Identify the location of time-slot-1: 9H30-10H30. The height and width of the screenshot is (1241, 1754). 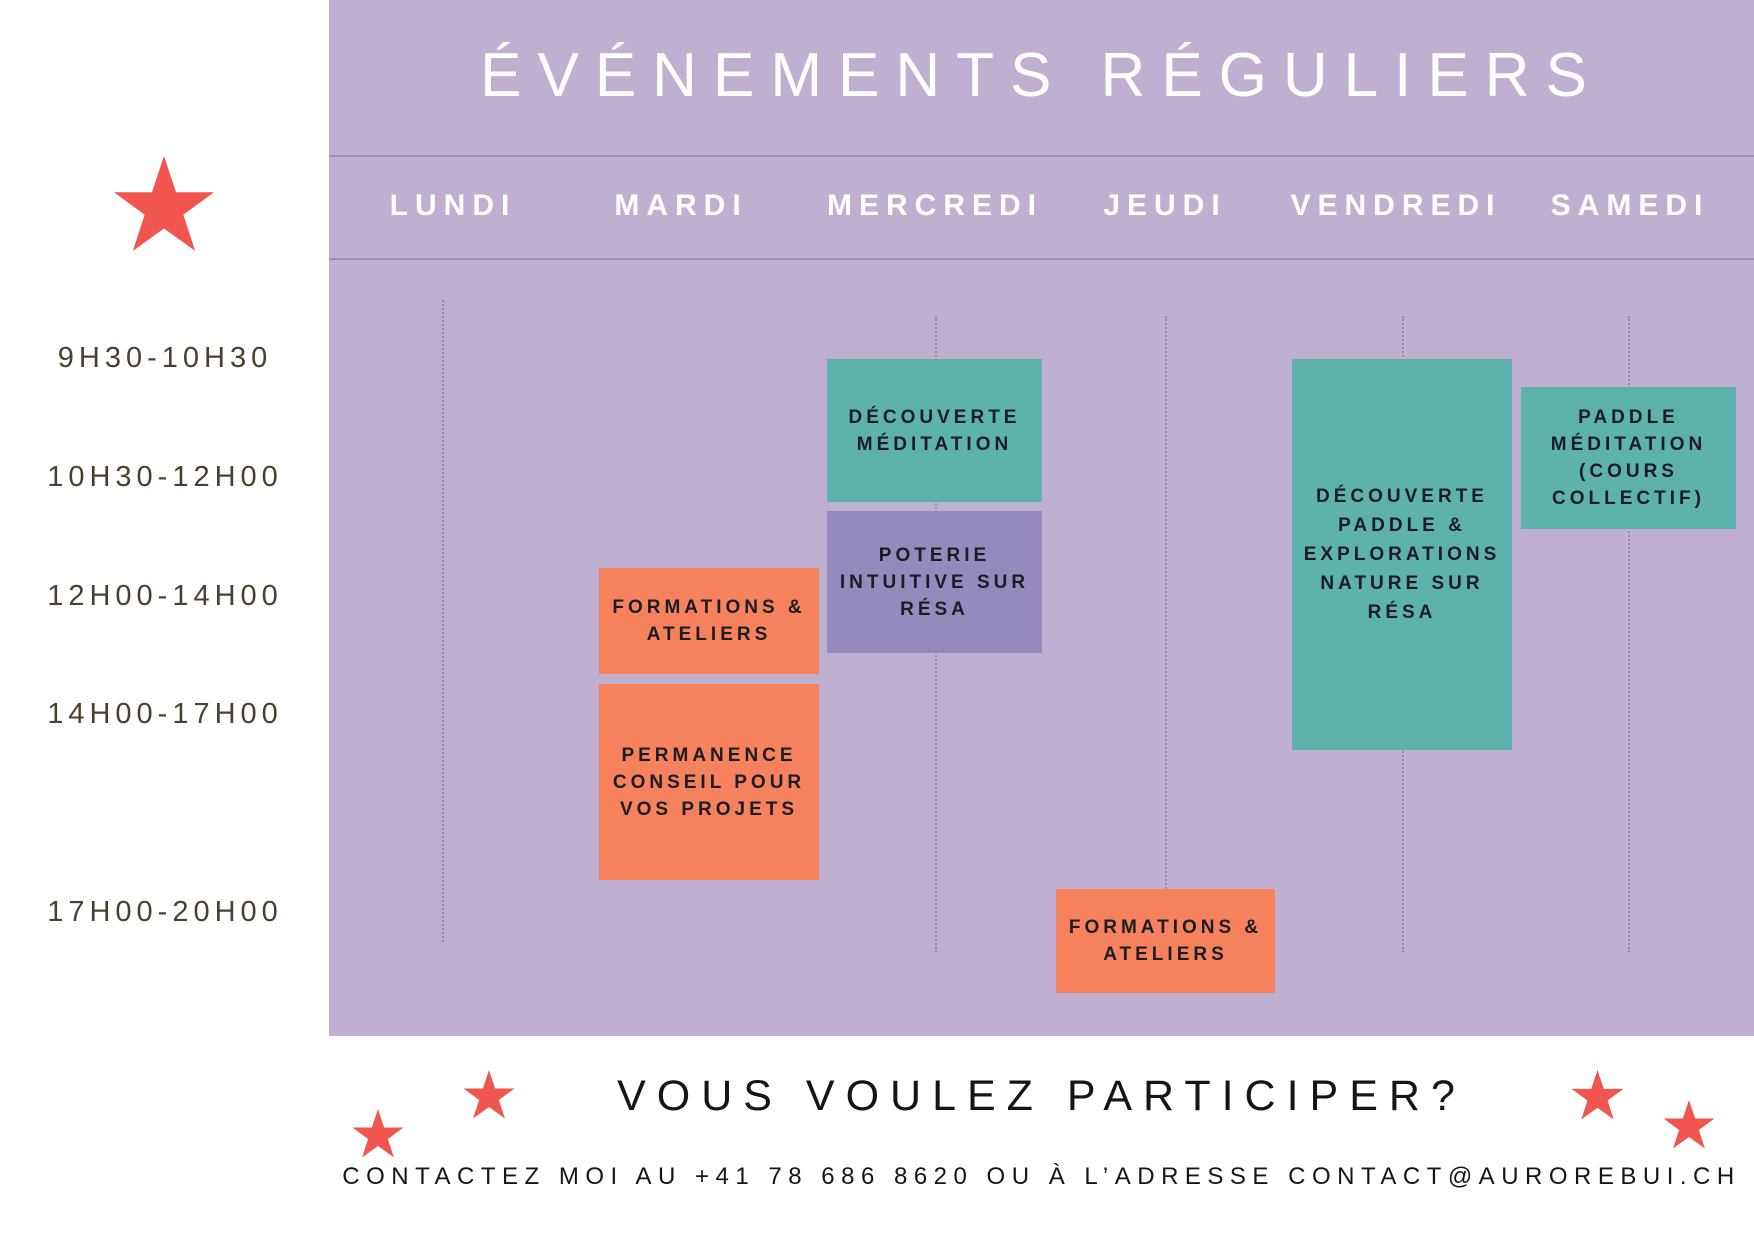
(165, 358).